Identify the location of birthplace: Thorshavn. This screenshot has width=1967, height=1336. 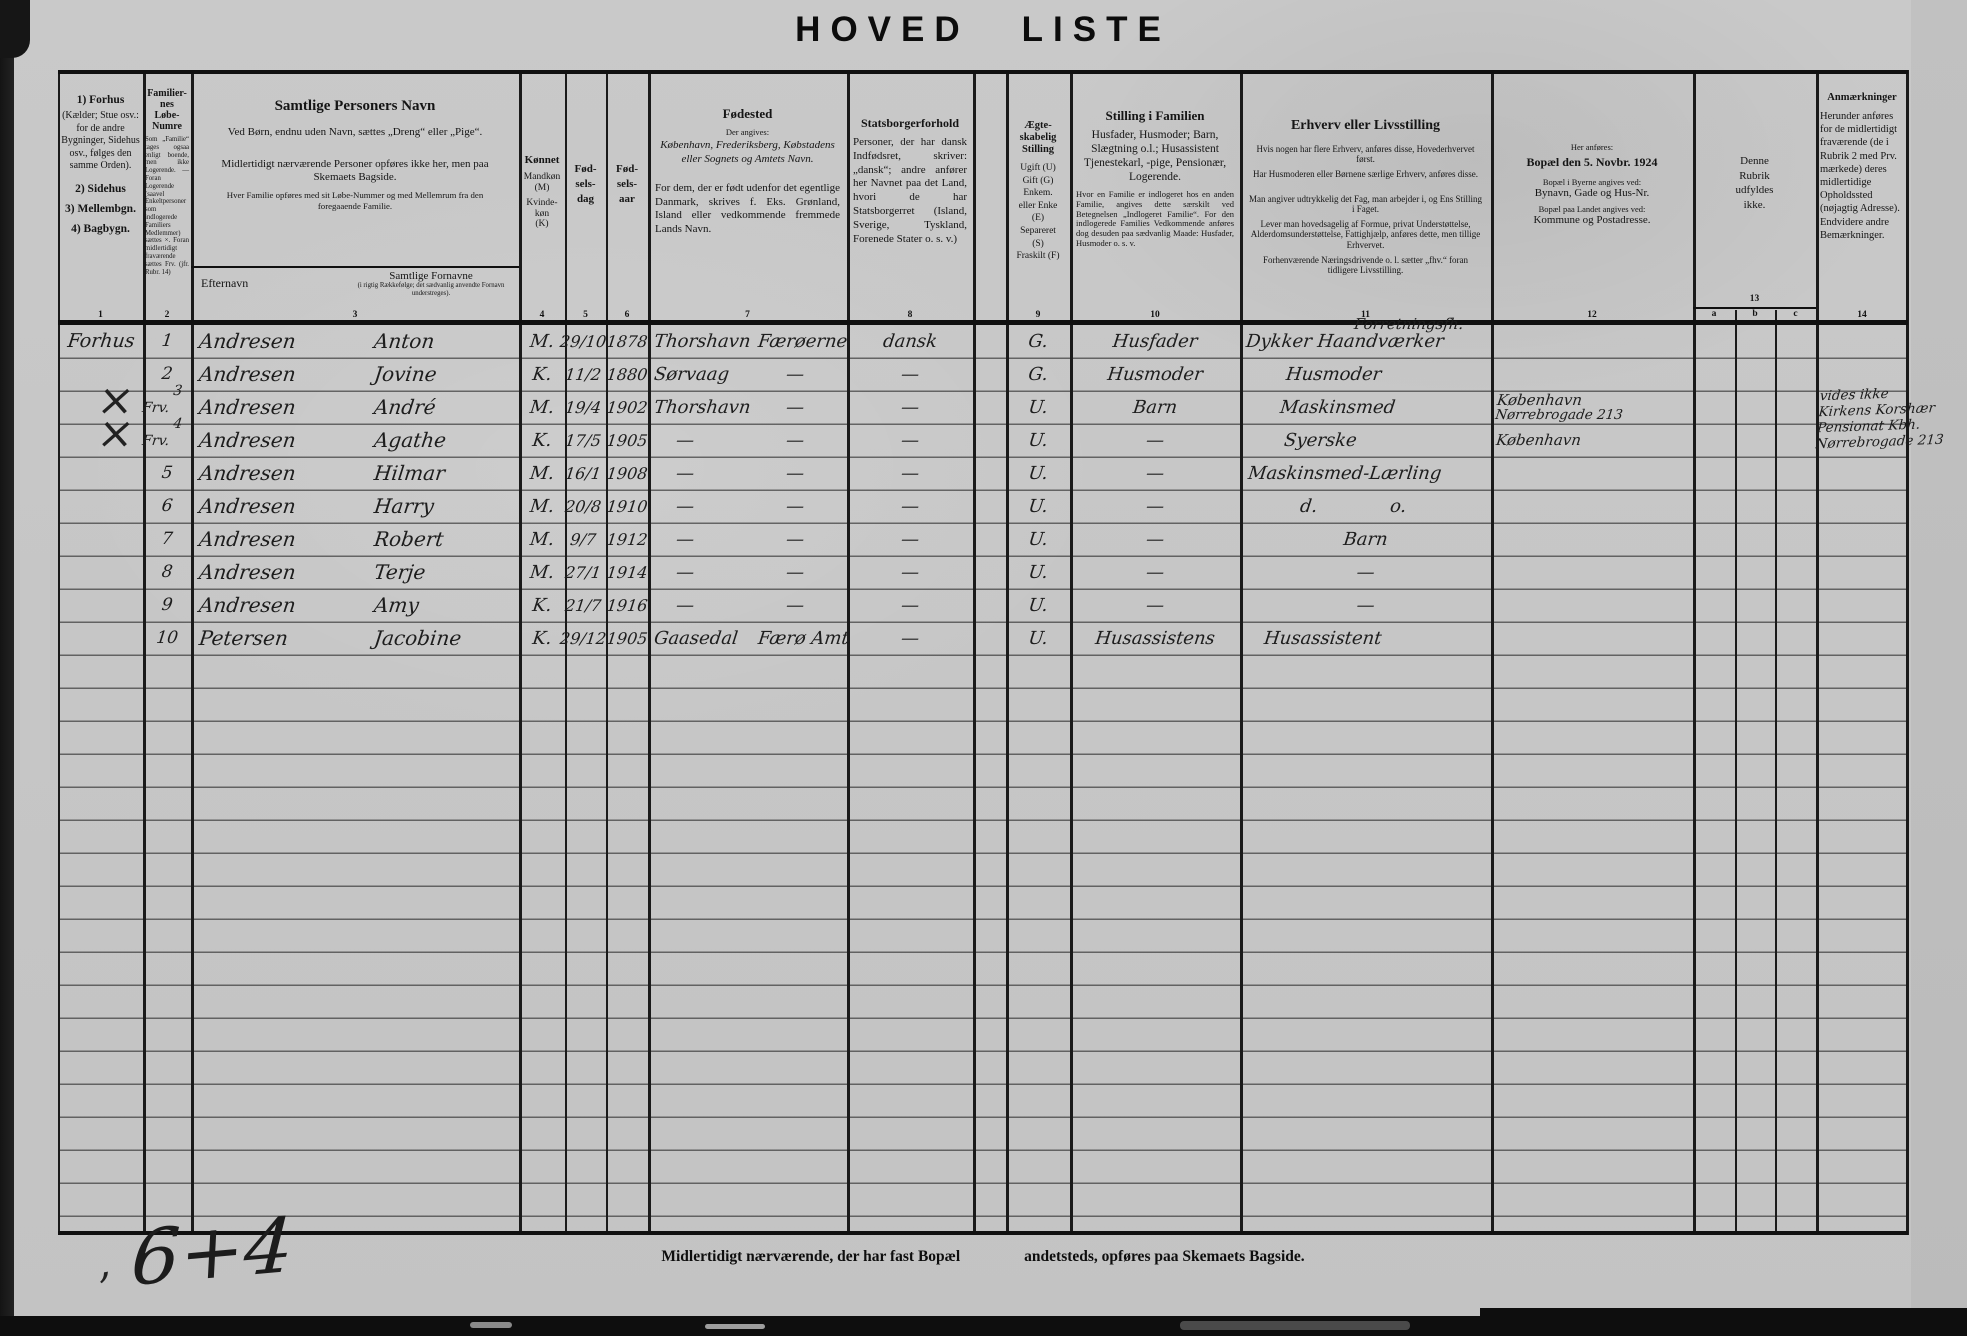
(702, 407).